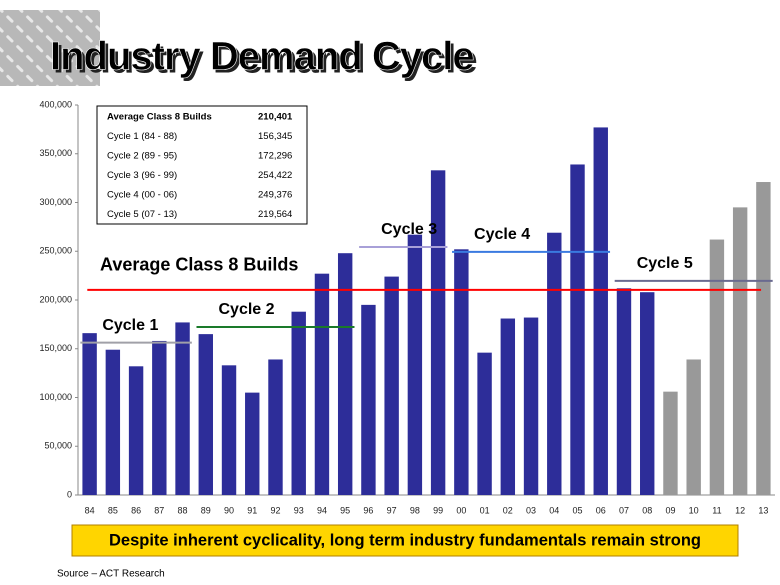 Image resolution: width=780 pixels, height=585 pixels. Describe the element at coordinates (345, 510) in the screenshot. I see `x-tick-label: 95` at that location.